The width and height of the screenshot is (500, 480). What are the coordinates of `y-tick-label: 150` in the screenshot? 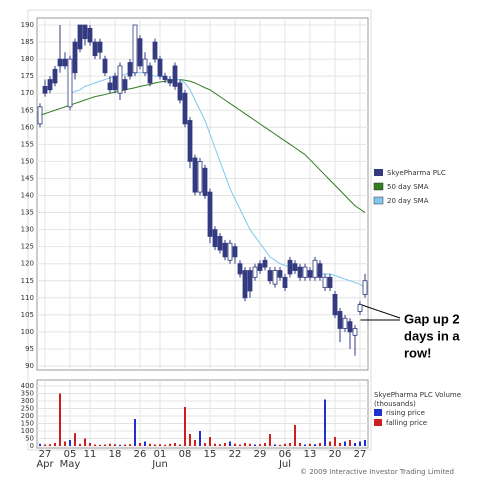 It's located at (27, 161).